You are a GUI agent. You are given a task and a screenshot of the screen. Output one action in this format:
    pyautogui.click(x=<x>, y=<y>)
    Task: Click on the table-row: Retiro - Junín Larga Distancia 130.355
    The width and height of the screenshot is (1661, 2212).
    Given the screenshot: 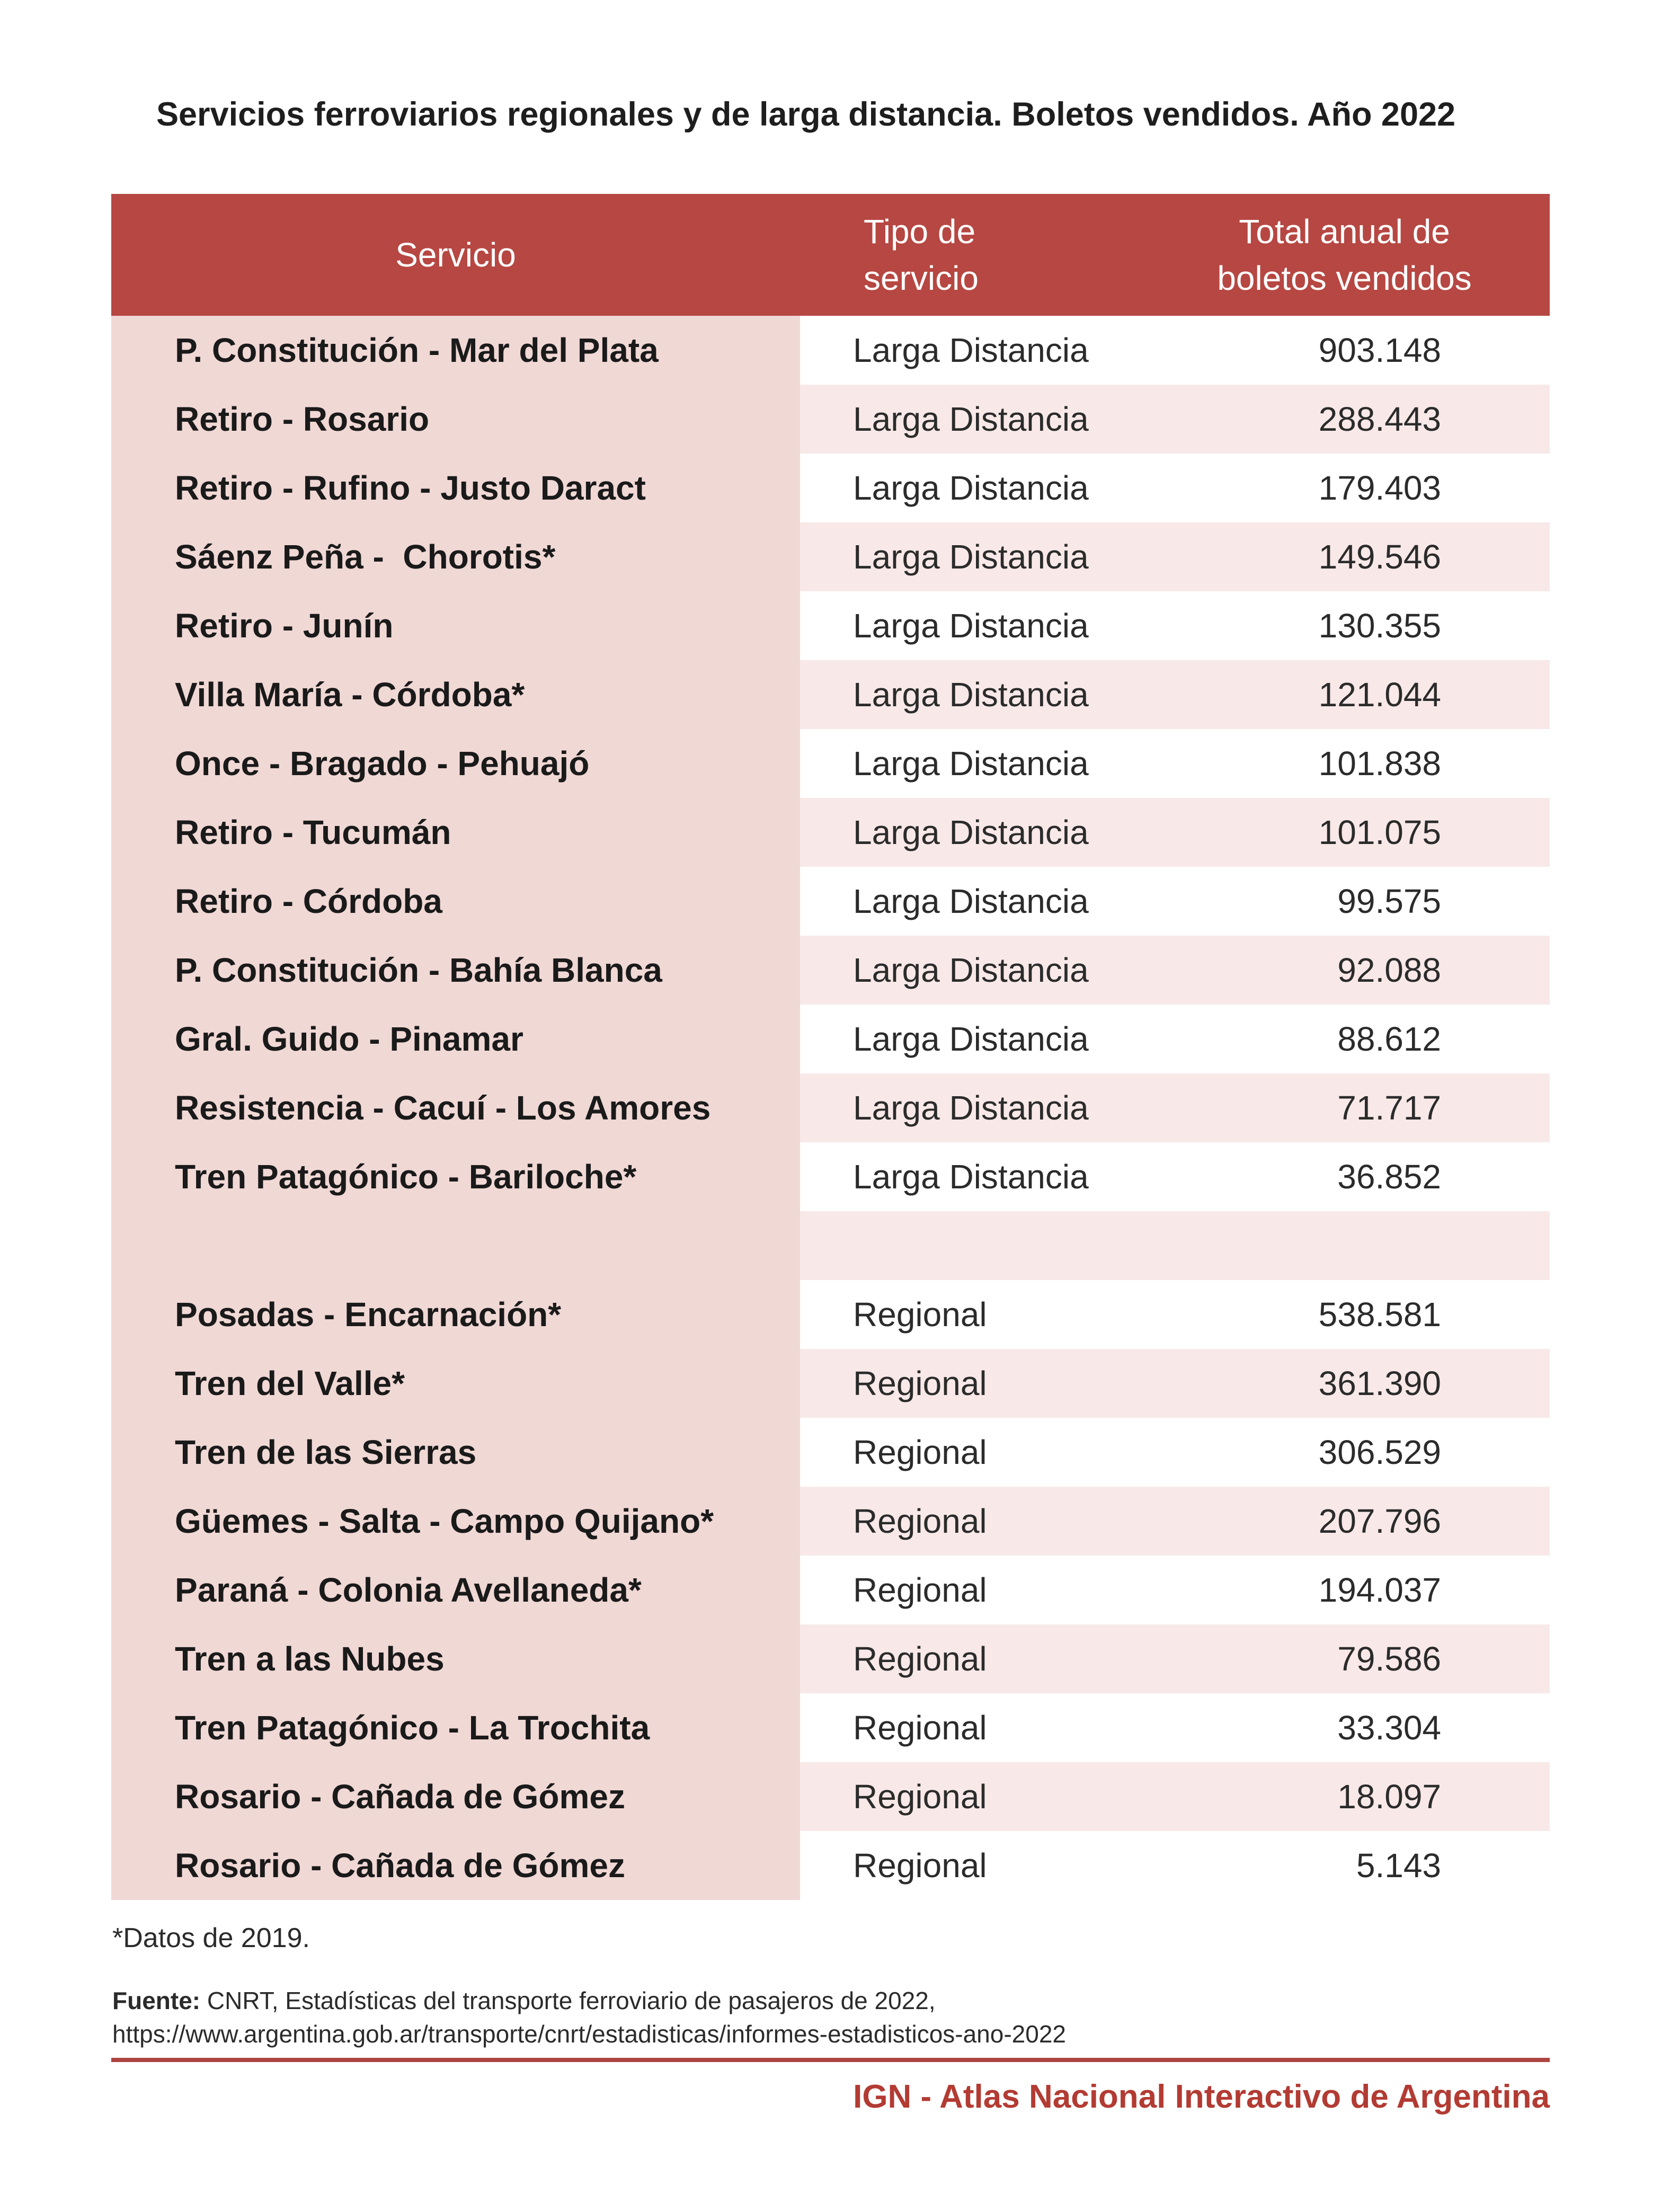 What is the action you would take?
    pyautogui.click(x=830, y=625)
    